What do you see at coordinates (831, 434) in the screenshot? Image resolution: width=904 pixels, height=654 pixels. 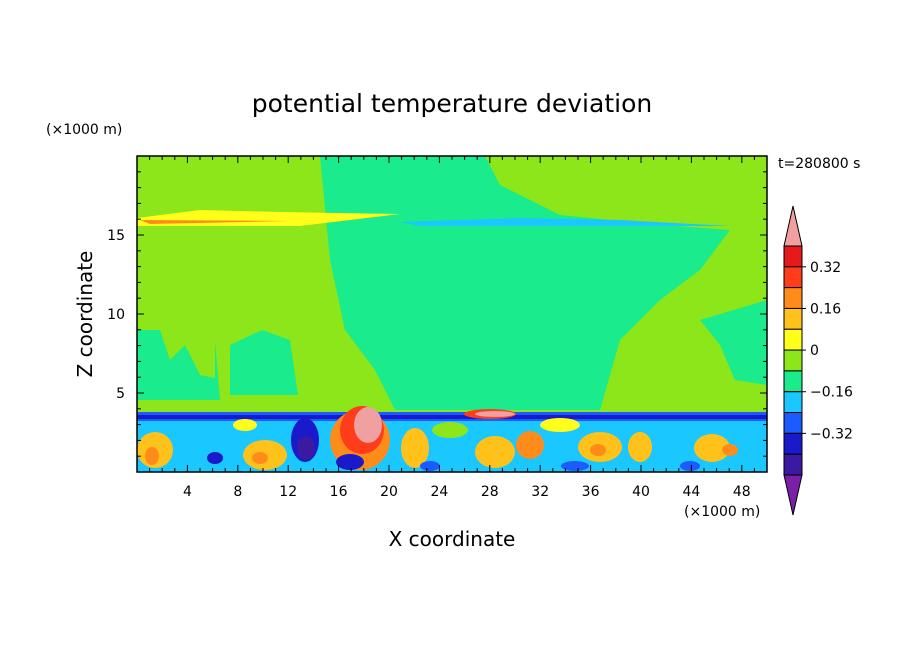 I see `colorbar-label: −0.32` at bounding box center [831, 434].